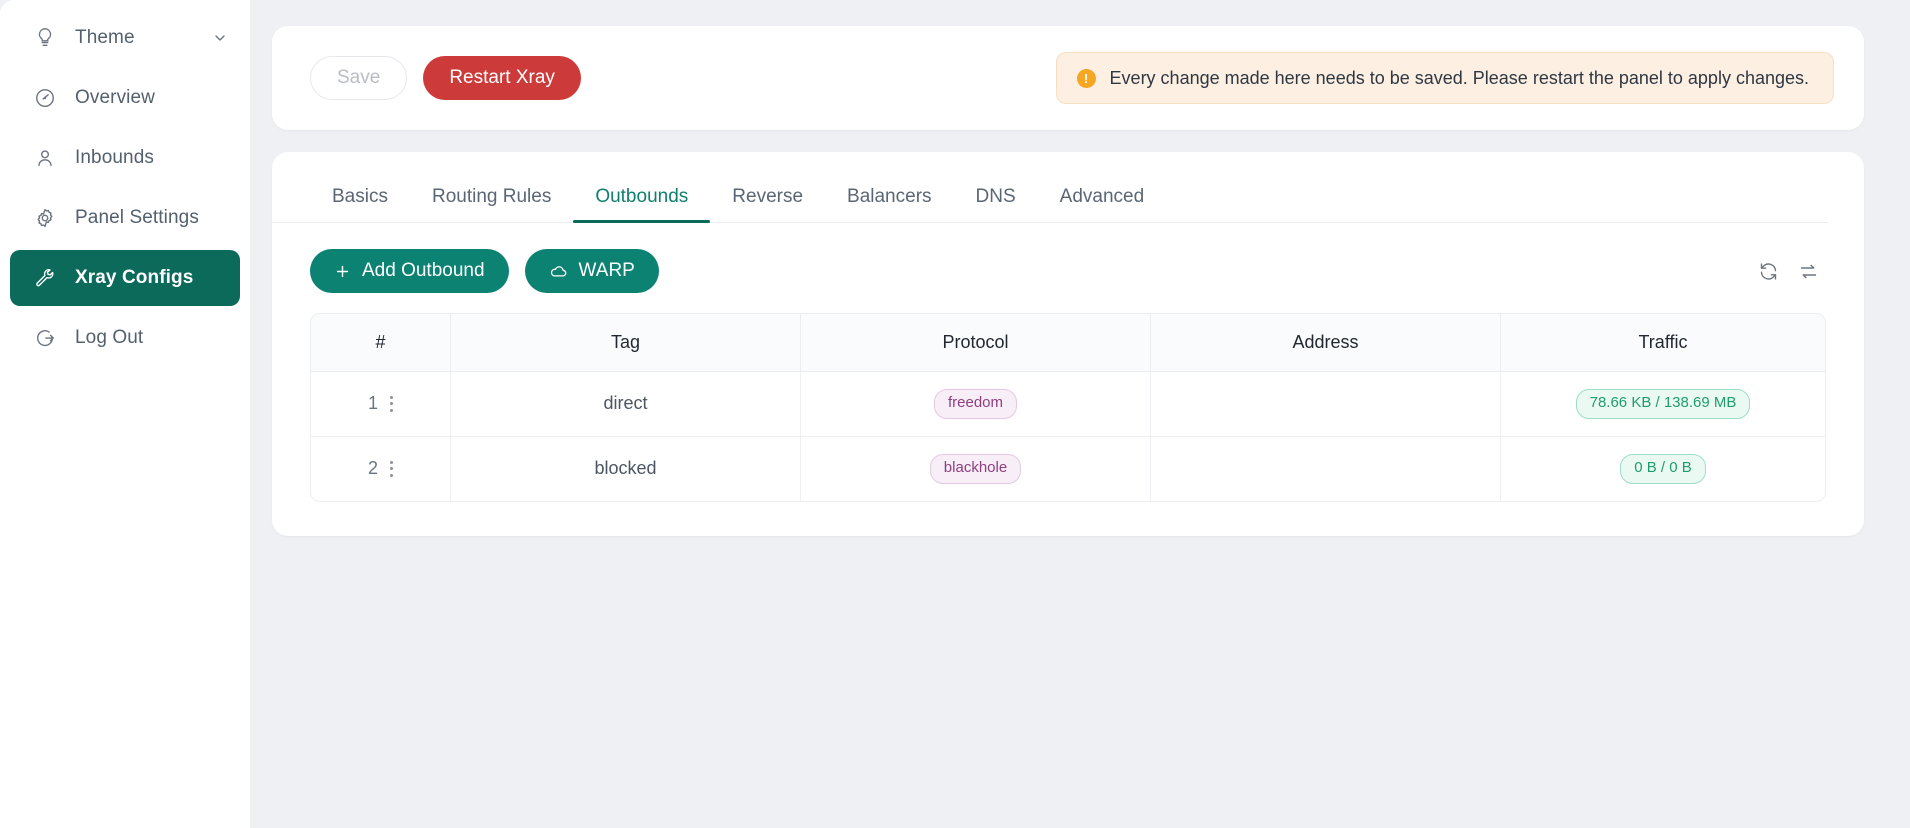  I want to click on sidebar-item-theme: Theme, so click(125, 38).